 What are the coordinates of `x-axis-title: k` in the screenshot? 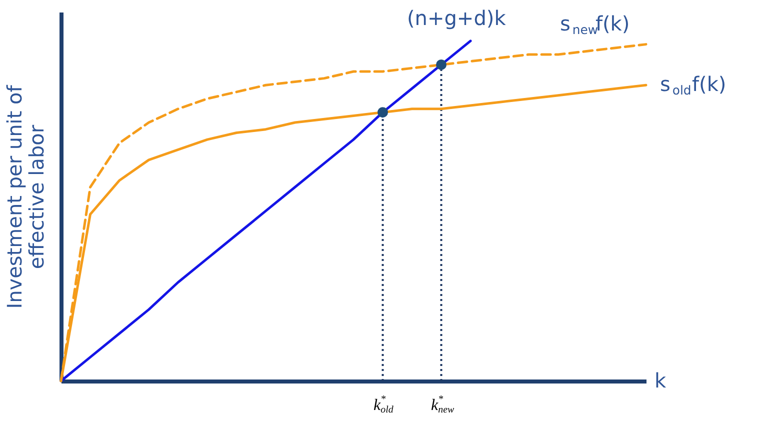 It's located at (660, 380).